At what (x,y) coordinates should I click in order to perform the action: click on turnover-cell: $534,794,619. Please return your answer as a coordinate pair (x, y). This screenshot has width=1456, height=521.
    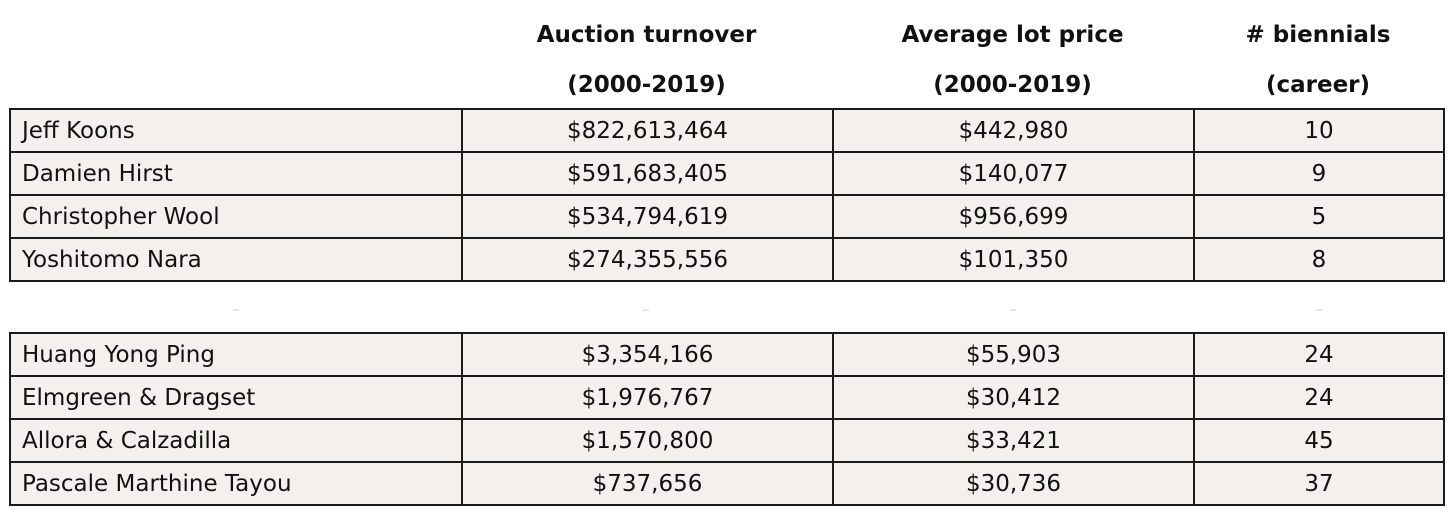
    Looking at the image, I should click on (647, 216).